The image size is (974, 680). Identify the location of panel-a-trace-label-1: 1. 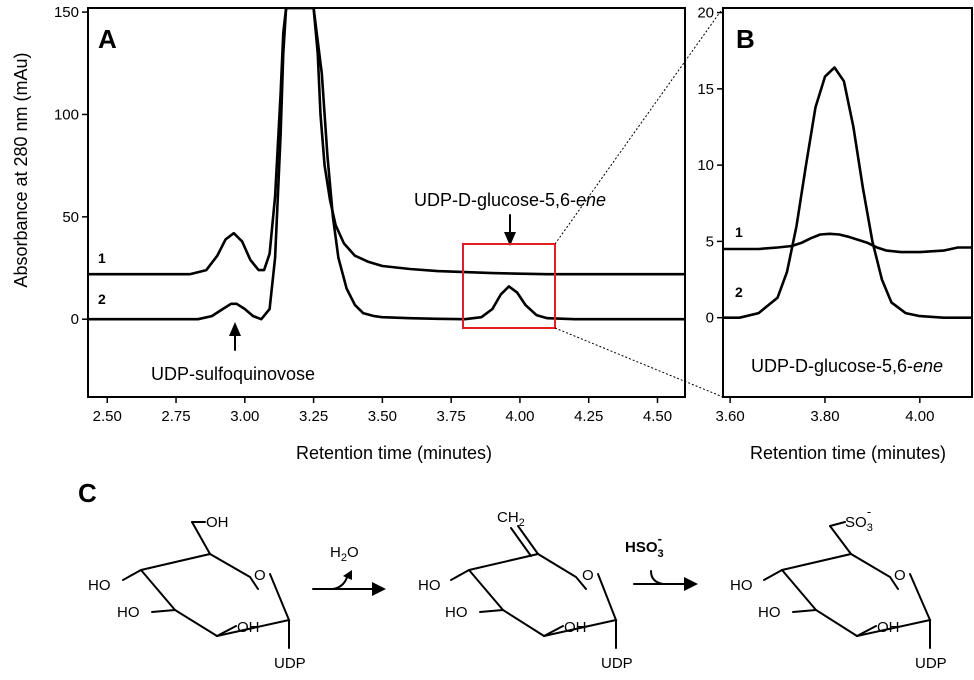
(102, 258).